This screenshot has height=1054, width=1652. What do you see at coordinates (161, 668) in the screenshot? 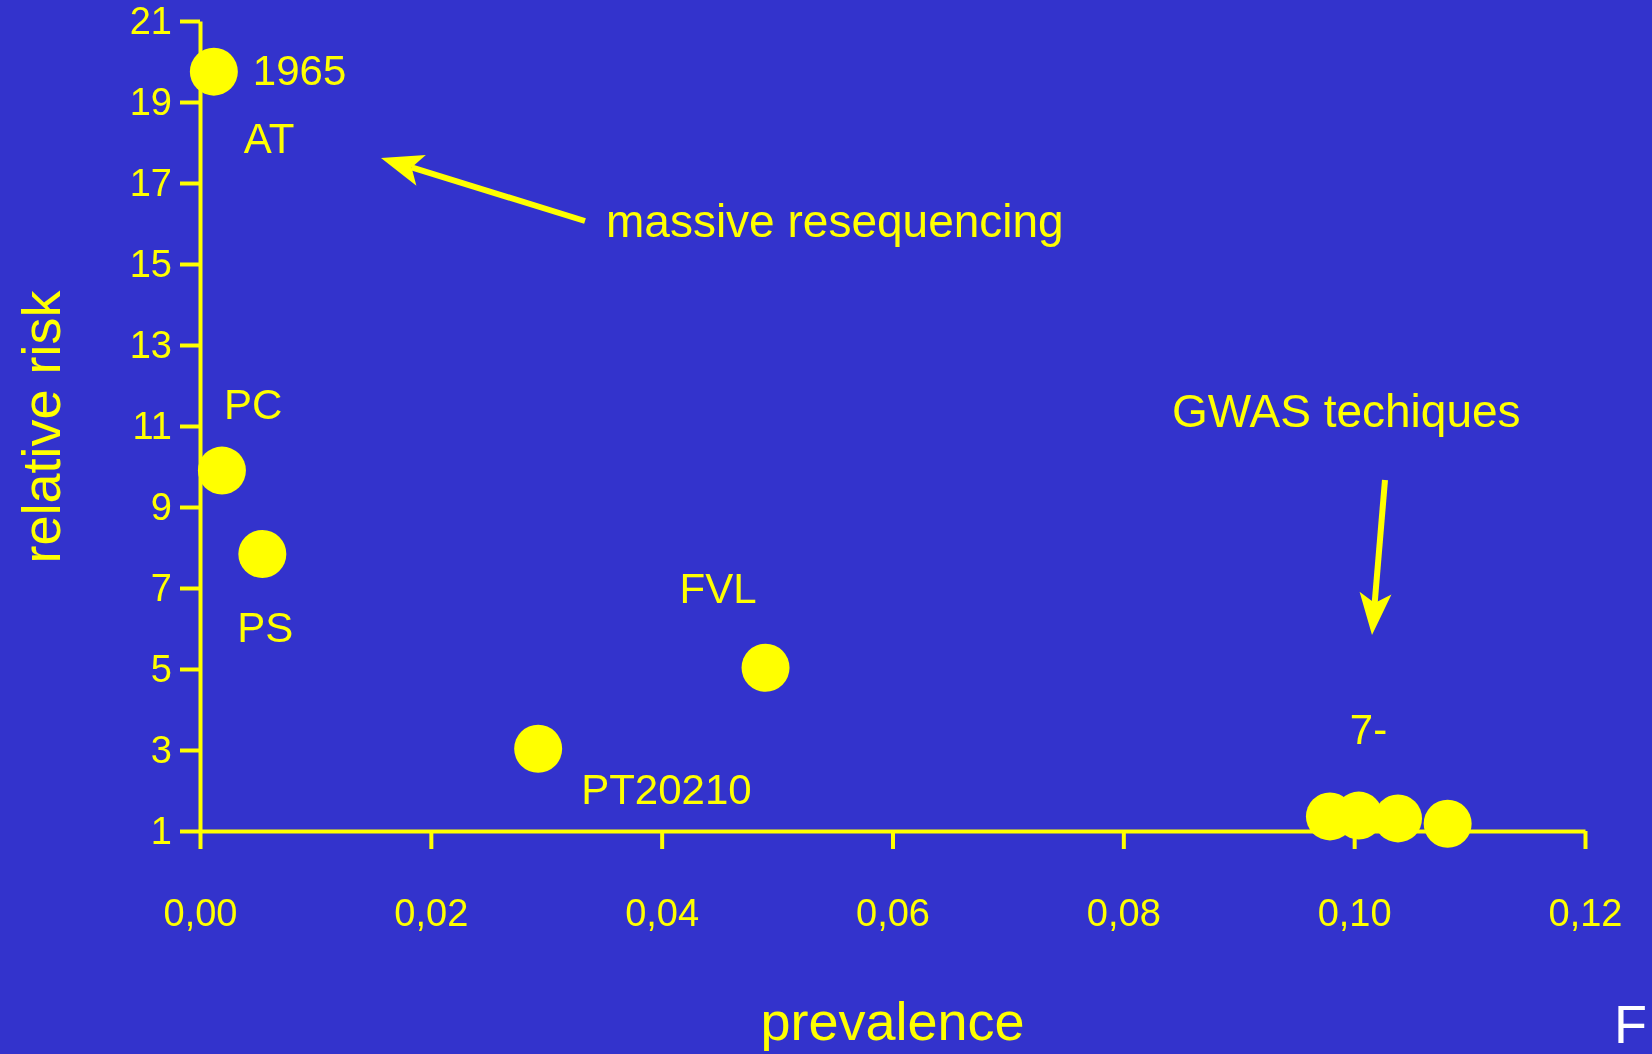
I see `y-tick-label: 5` at bounding box center [161, 668].